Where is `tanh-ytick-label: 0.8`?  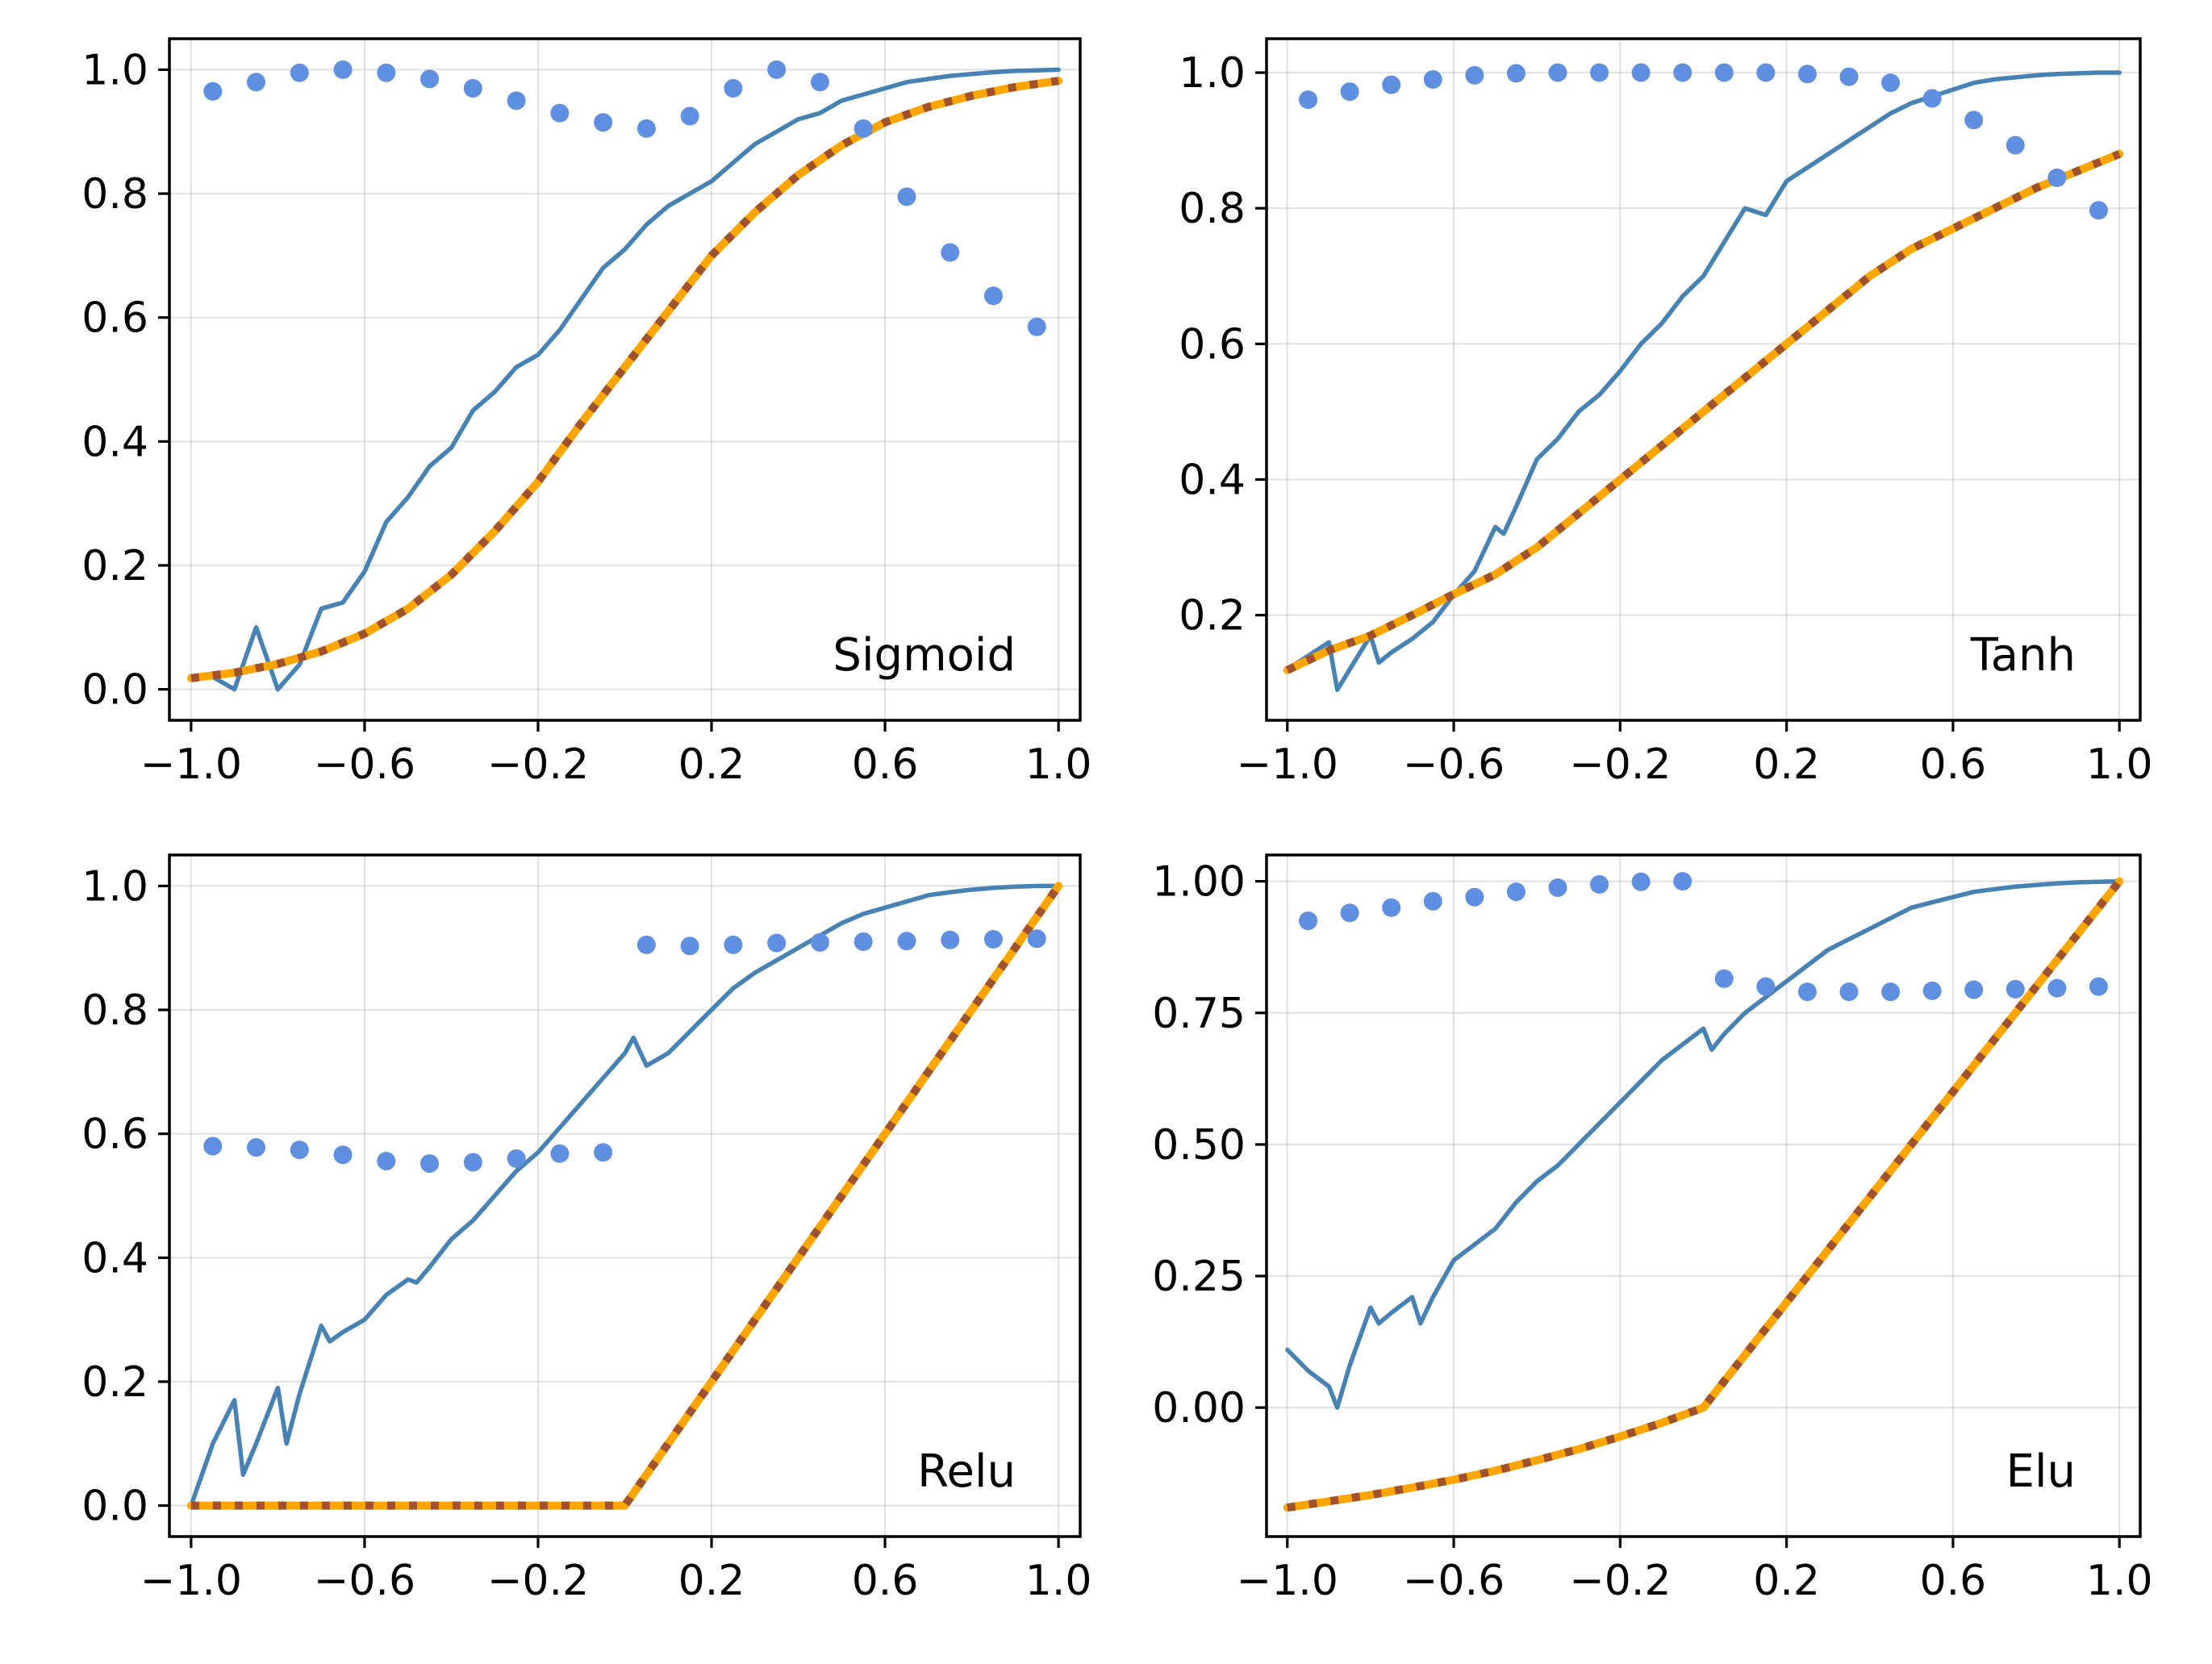 tanh-ytick-label: 0.8 is located at coordinates (1212, 209).